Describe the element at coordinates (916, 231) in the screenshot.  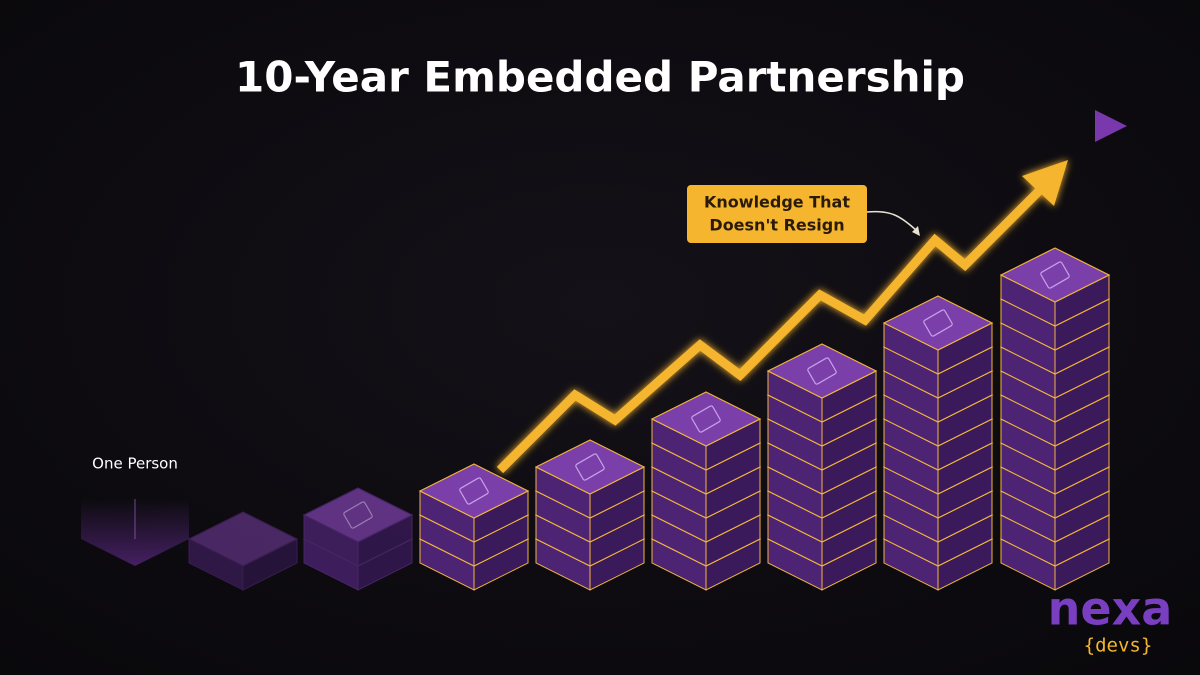
I see `callout-pointer-head` at that location.